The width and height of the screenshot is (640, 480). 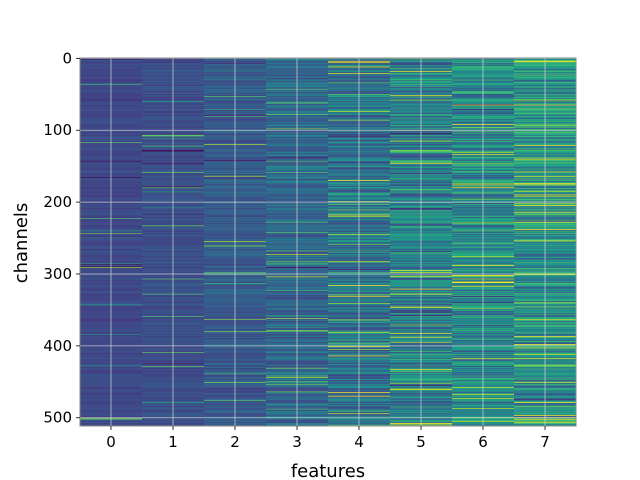 I want to click on y-axis-label: channels, so click(x=21, y=243).